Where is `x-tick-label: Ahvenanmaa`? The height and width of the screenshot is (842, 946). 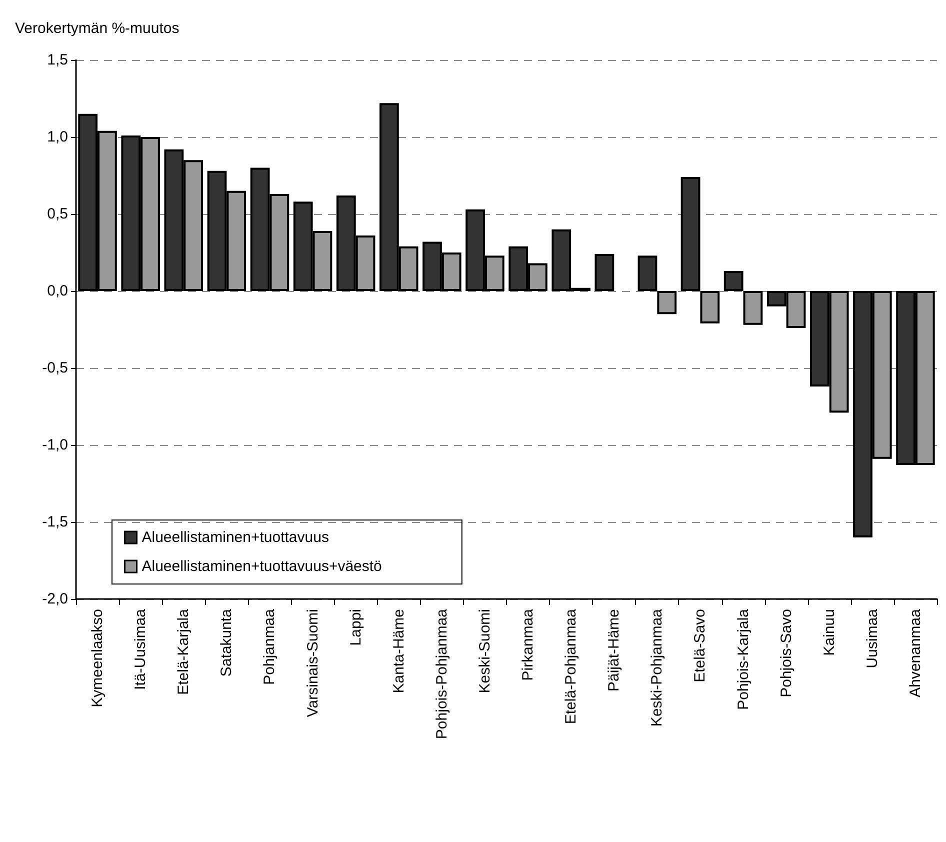
x-tick-label: Ahvenanmaa is located at coordinates (915, 653).